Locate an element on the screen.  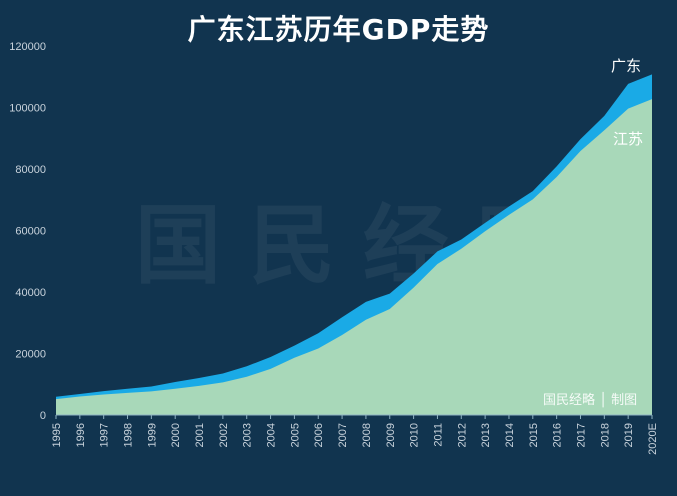
x-tick-label: 2018 is located at coordinates (605, 435).